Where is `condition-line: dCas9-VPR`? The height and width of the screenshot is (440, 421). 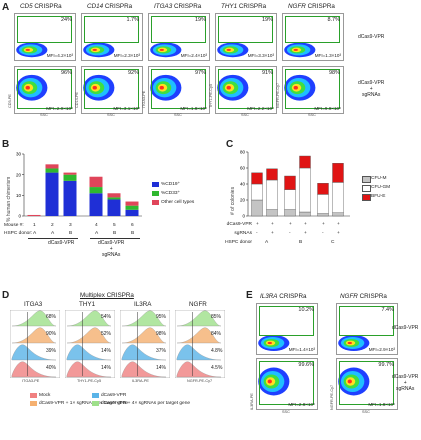 condition-line: dCas9-VPR is located at coordinates (371, 83).